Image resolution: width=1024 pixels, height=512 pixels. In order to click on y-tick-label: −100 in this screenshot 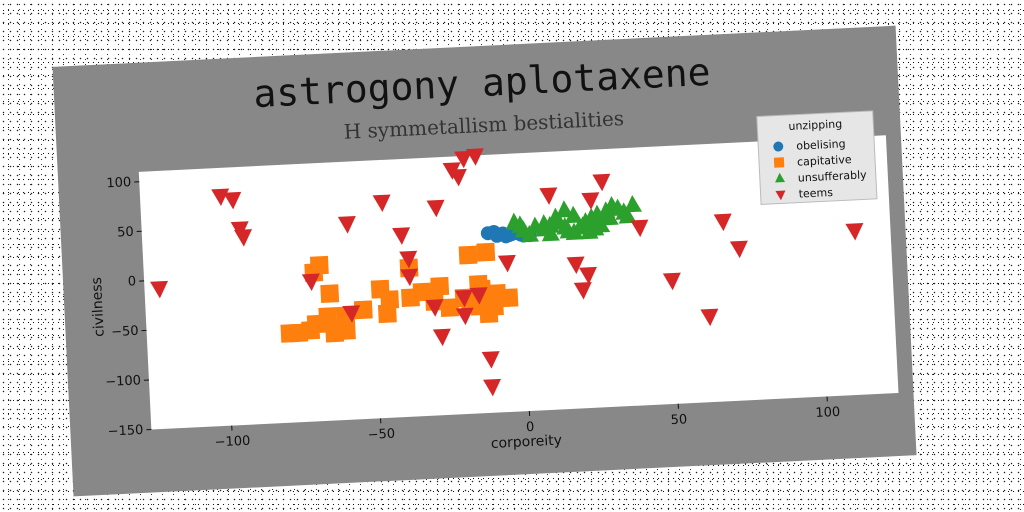, I will do `click(123, 381)`.